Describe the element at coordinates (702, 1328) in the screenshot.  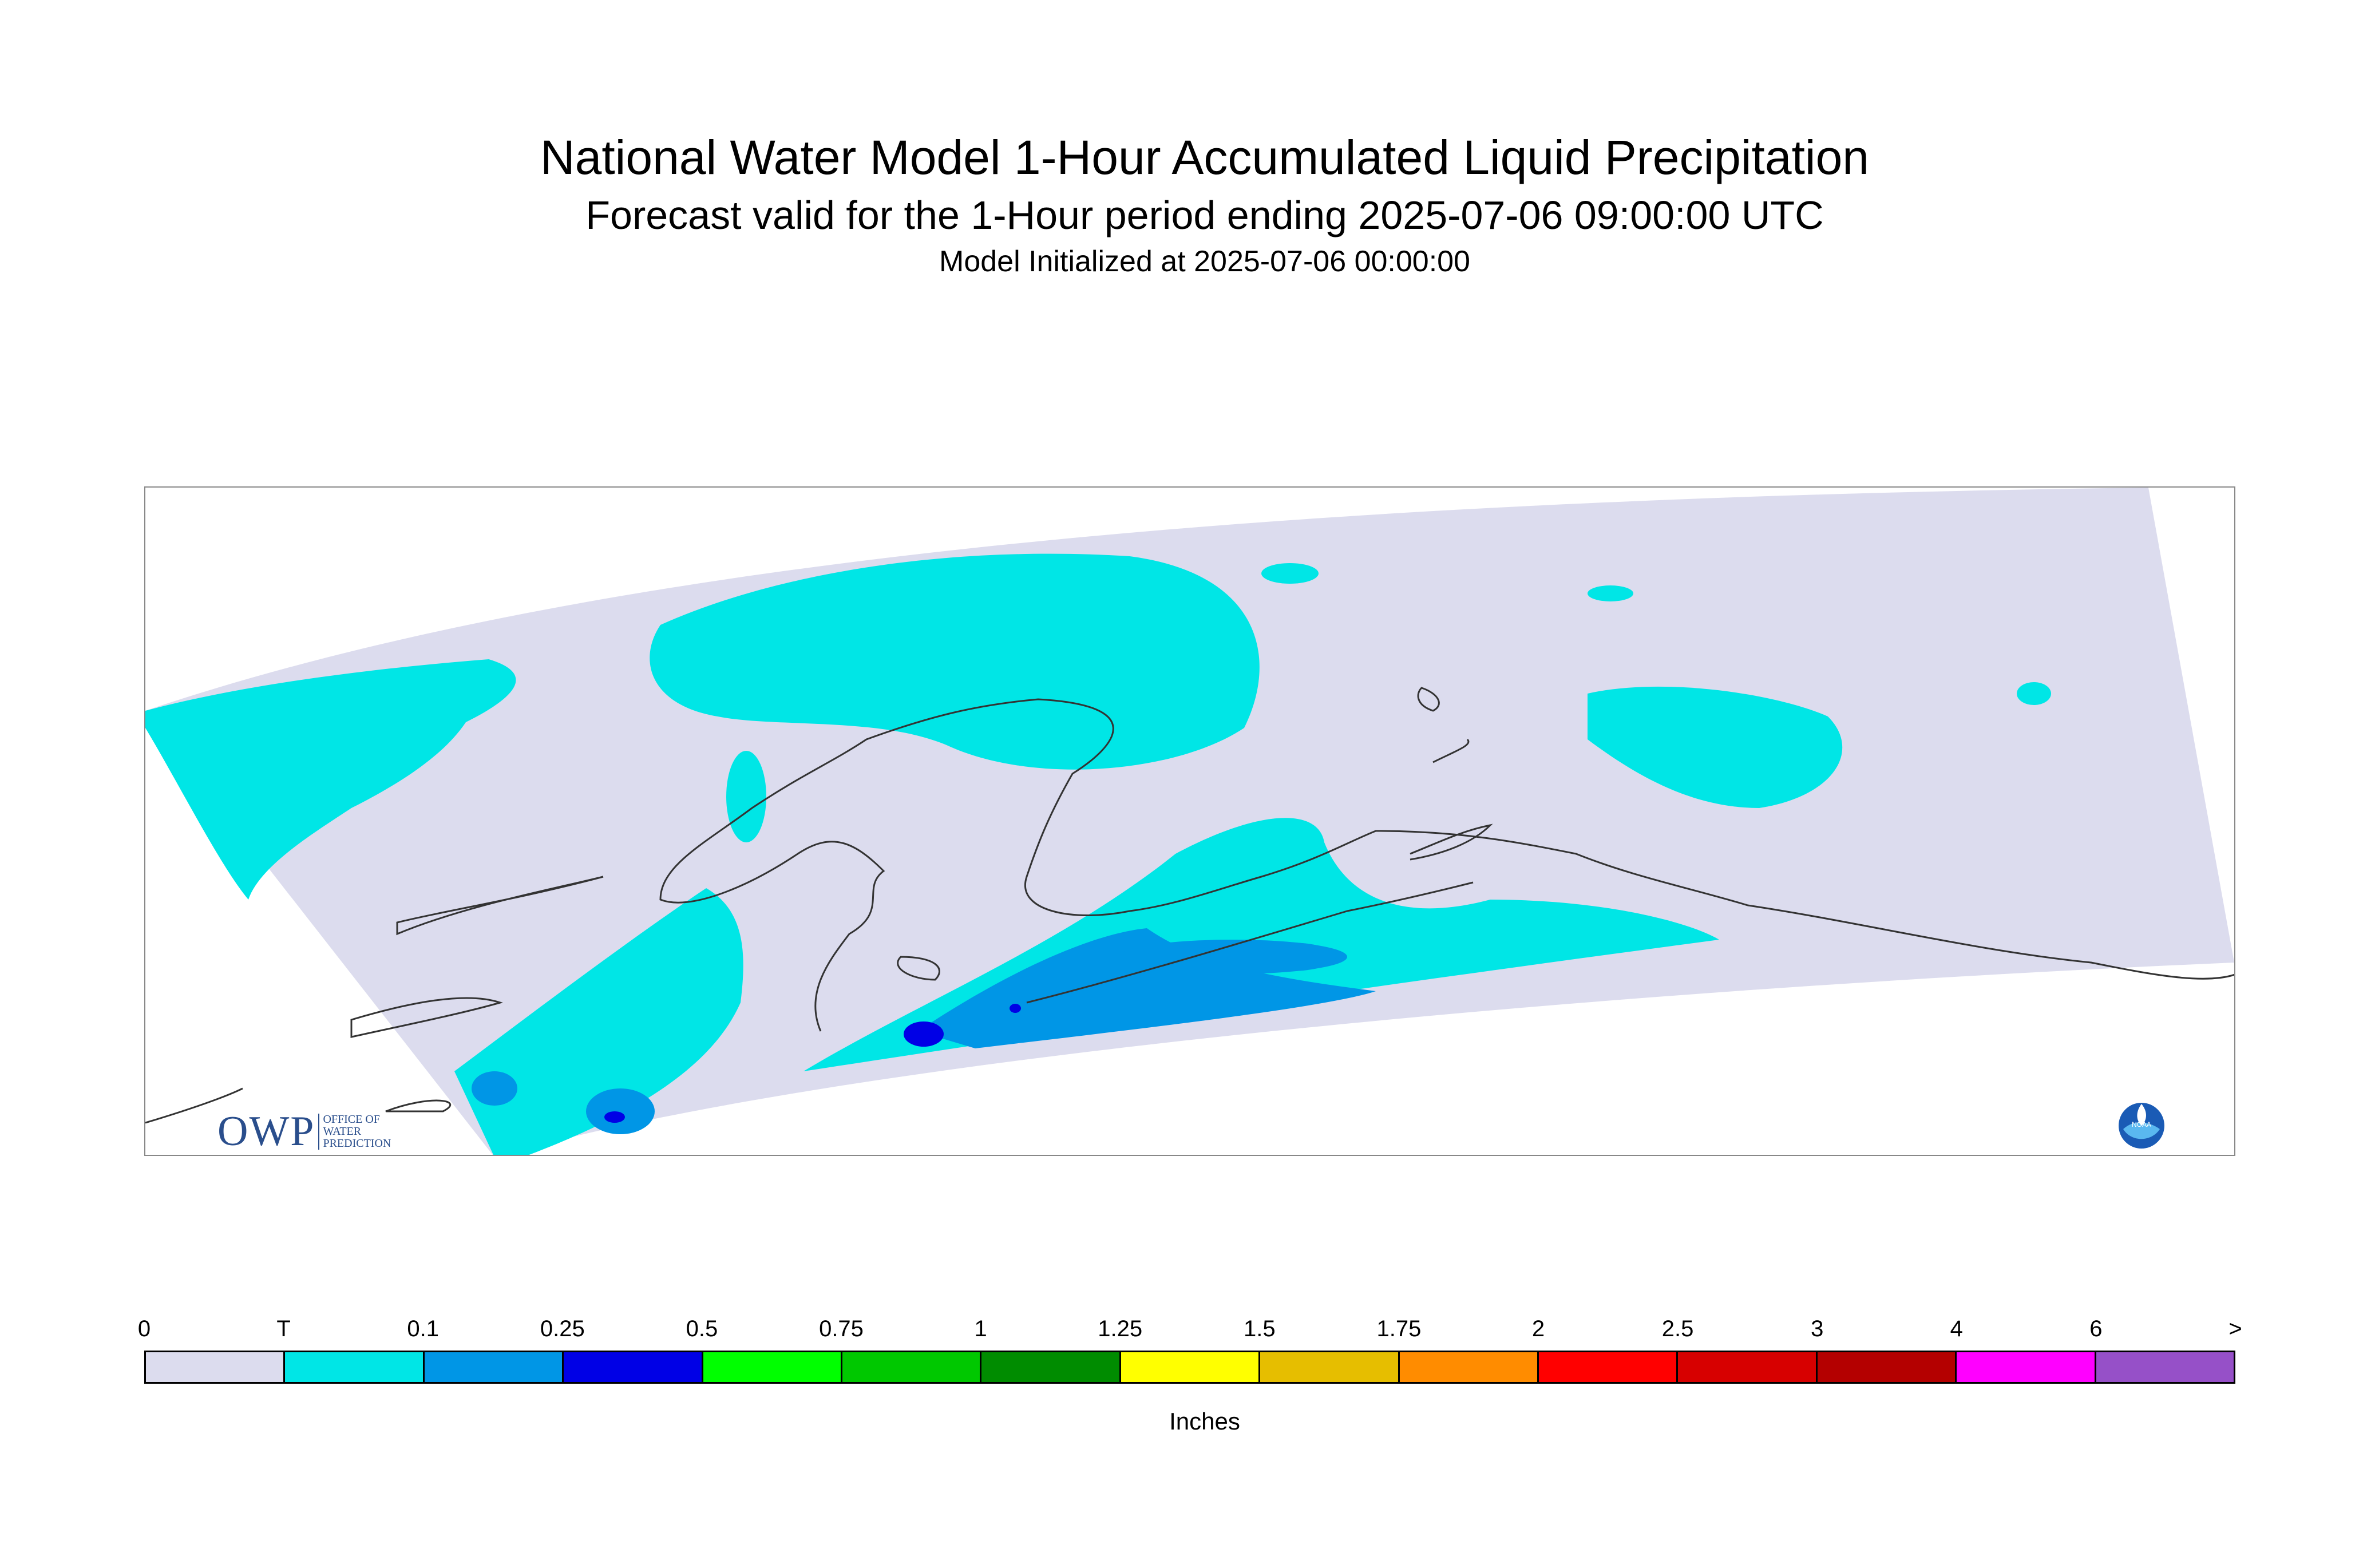
I see `legend-label: 0.5` at that location.